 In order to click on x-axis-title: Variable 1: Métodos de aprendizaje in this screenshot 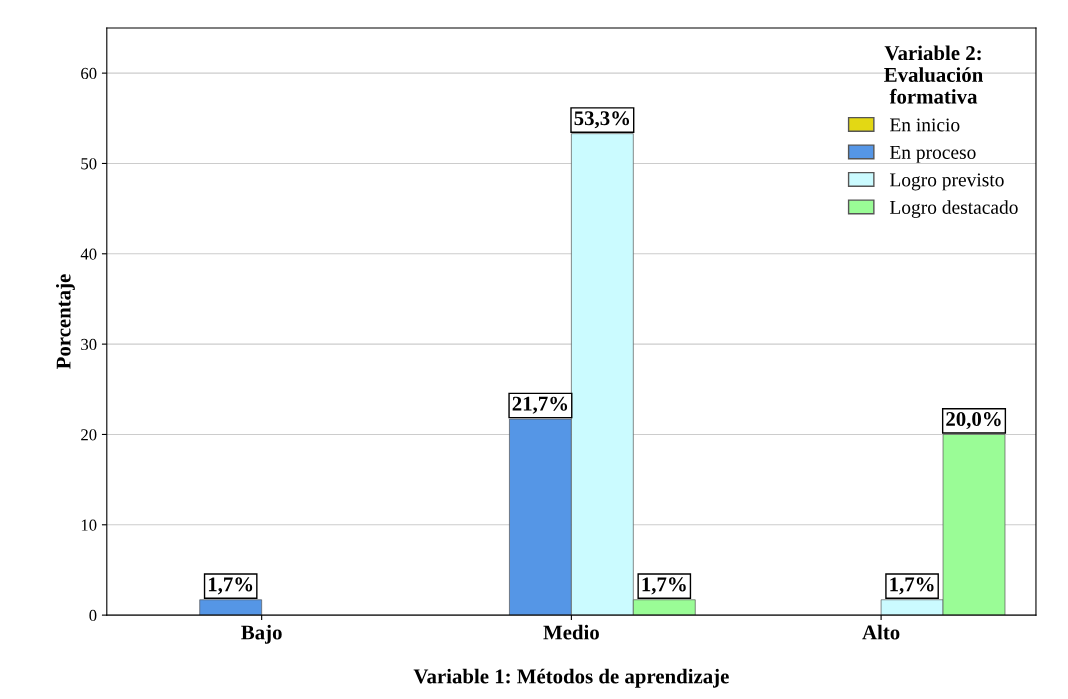, I will do `click(571, 678)`.